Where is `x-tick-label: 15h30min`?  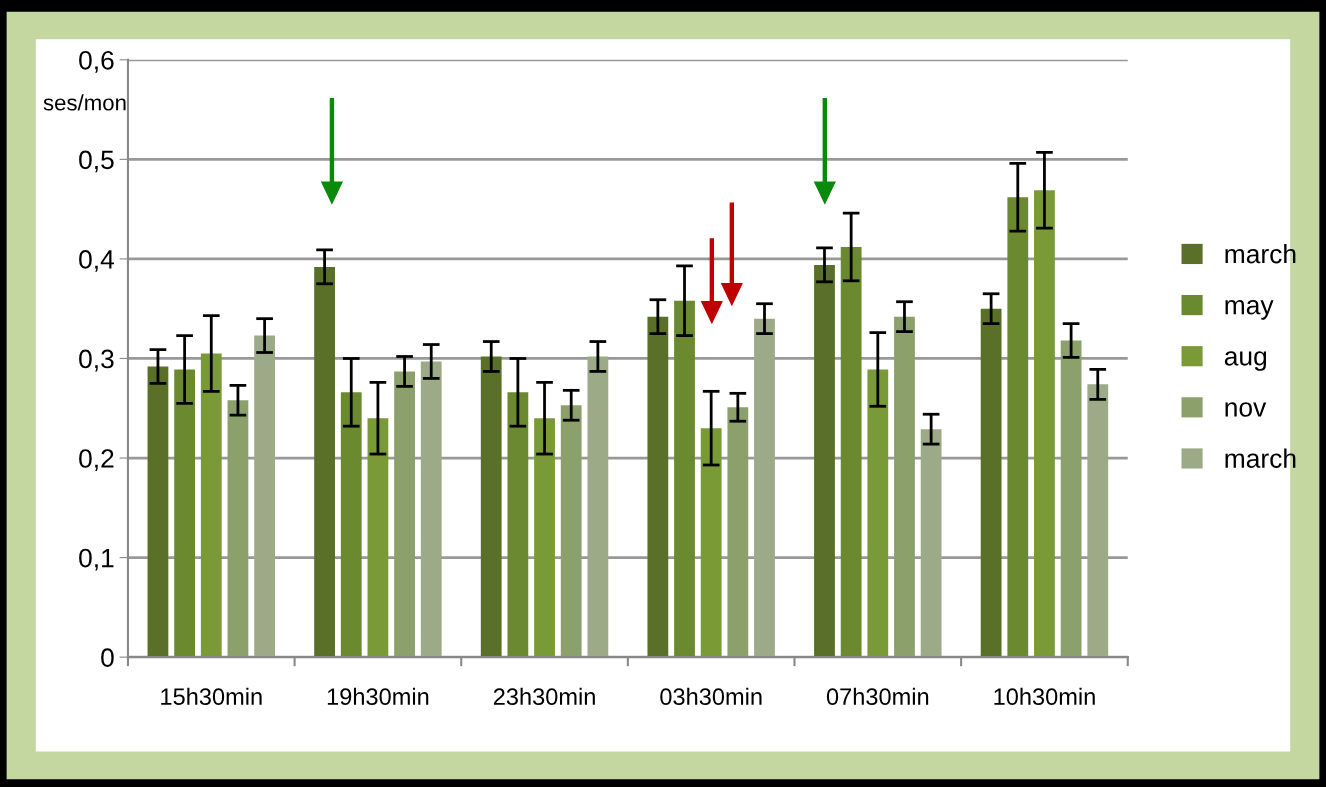 x-tick-label: 15h30min is located at coordinates (211, 696).